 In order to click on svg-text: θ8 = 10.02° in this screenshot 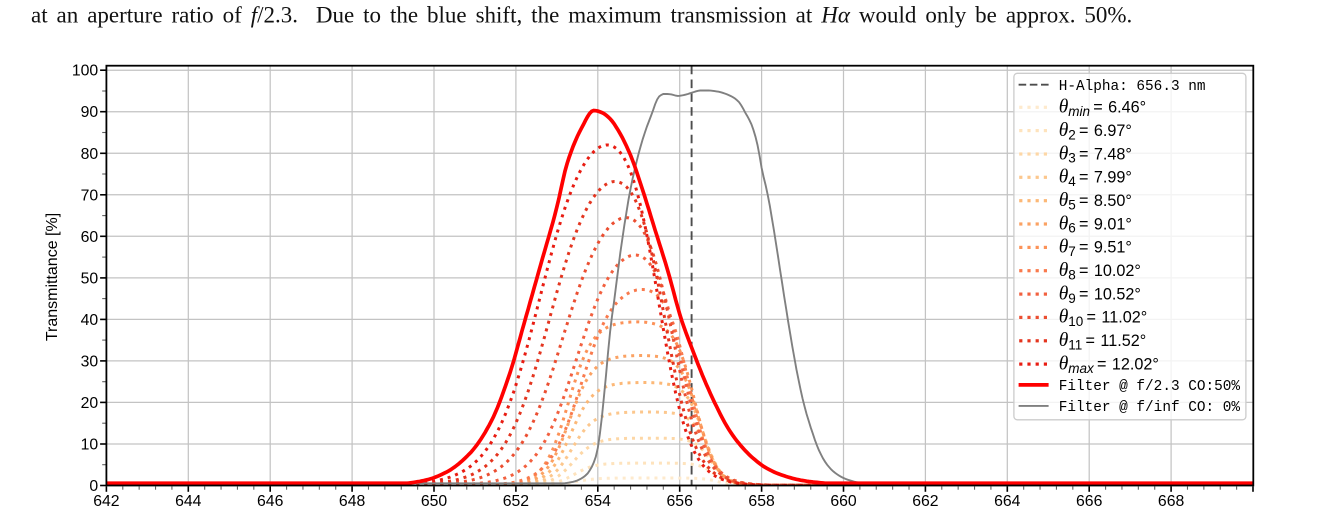, I will do `click(1100, 271)`.